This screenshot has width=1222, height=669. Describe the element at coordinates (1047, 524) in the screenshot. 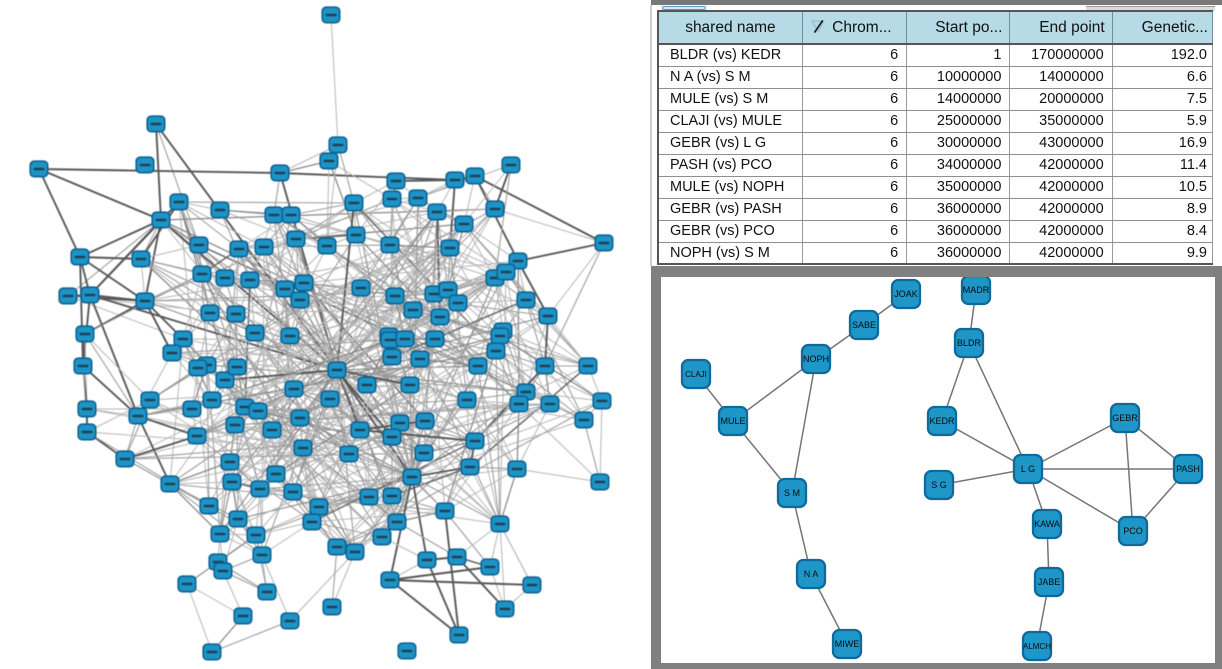

I see `svg-text: KAWA` at that location.